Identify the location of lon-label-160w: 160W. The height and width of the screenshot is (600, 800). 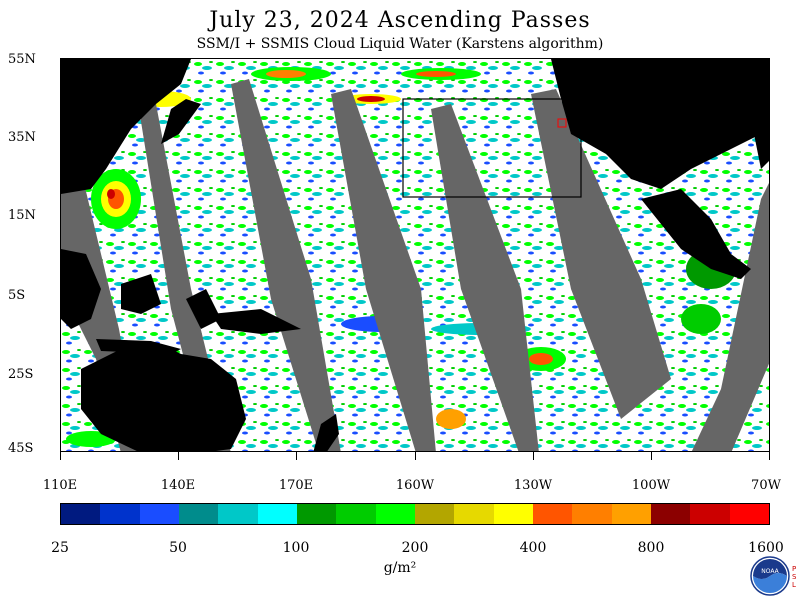
(415, 485).